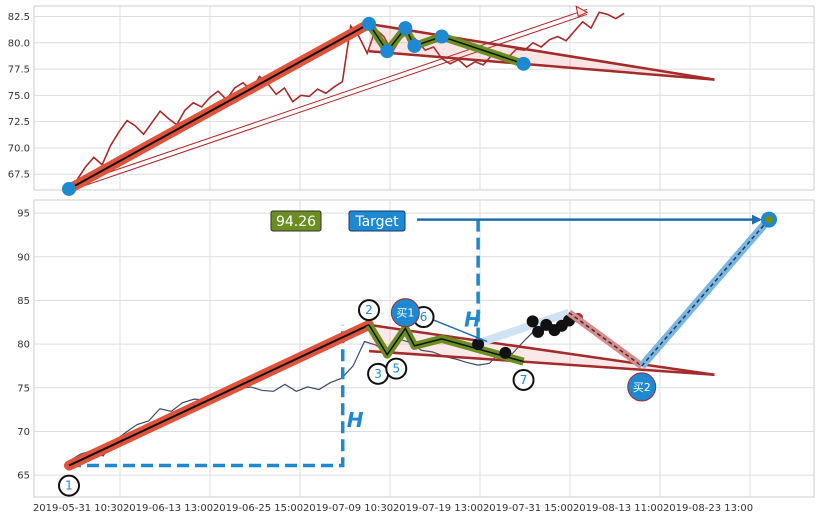 The image size is (822, 520). I want to click on x-tick-label: 2019-06-25 15:00, so click(258, 508).